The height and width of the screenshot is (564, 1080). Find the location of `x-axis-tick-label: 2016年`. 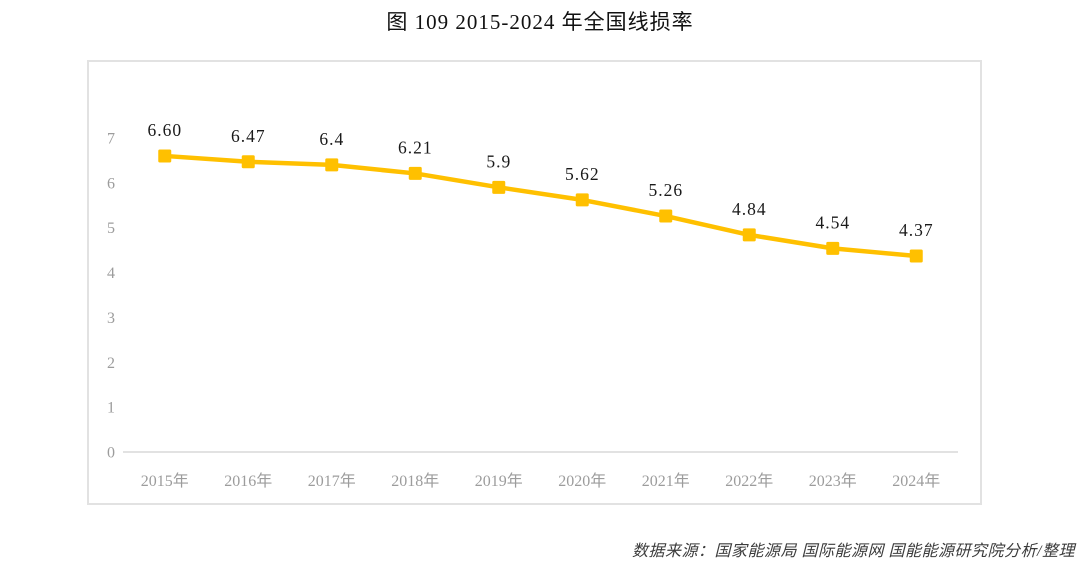

x-axis-tick-label: 2016年 is located at coordinates (248, 481).